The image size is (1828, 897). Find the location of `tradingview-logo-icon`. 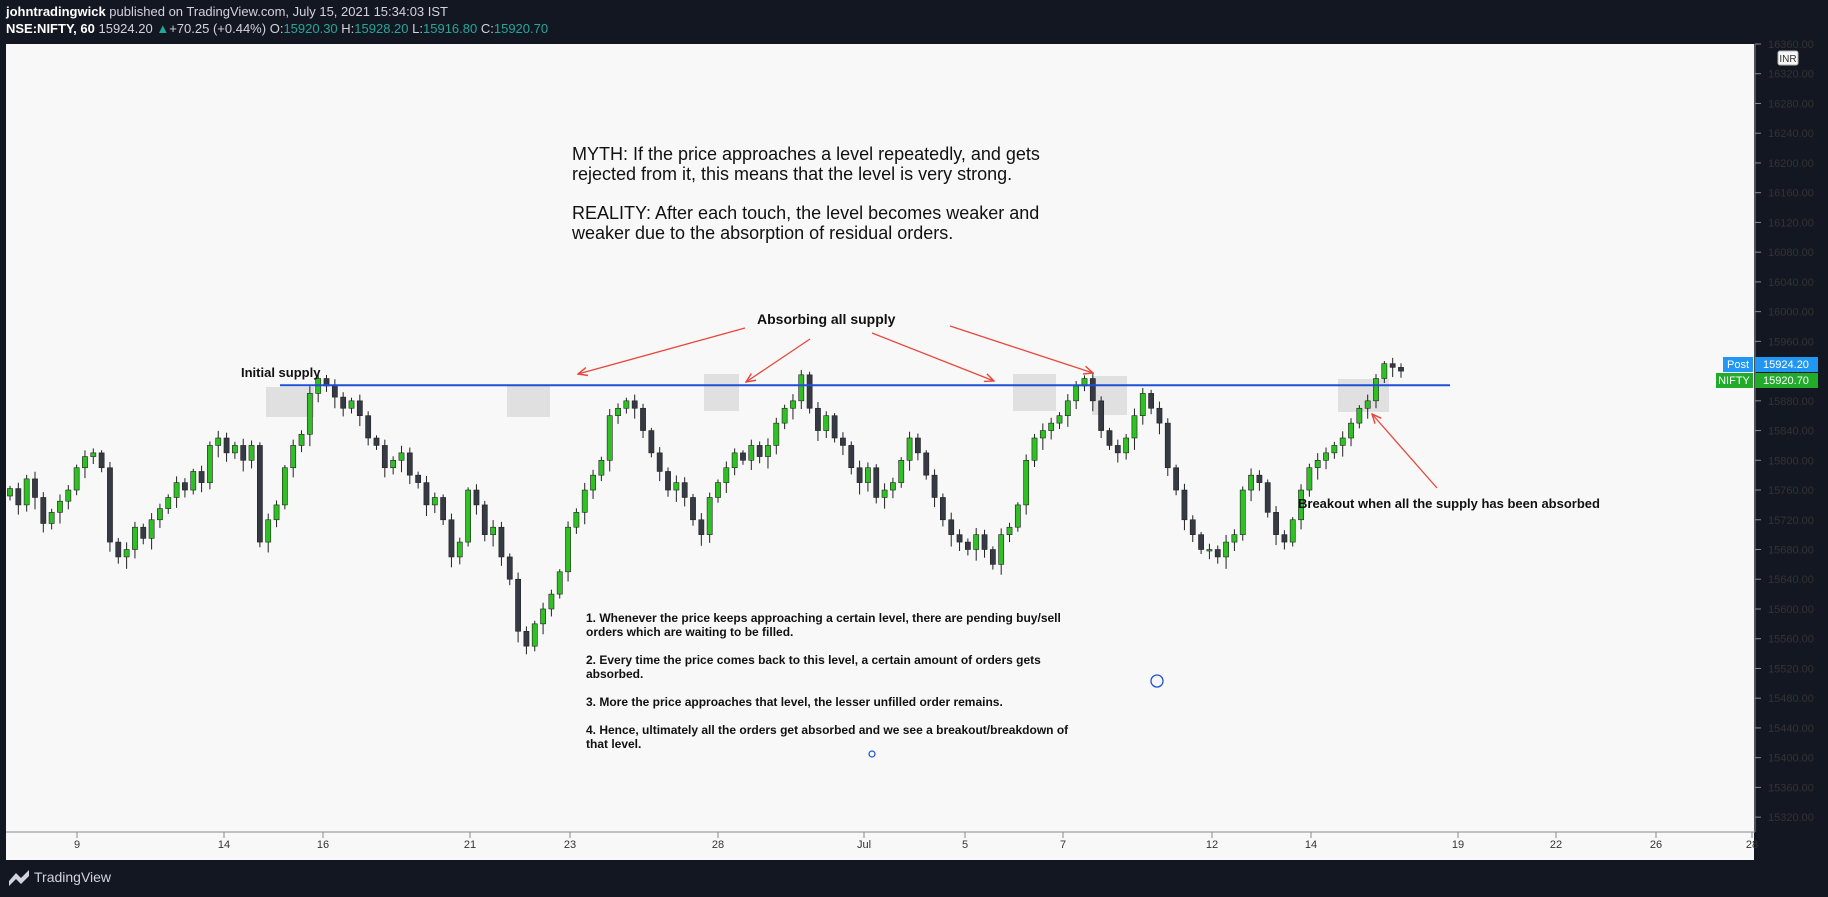

tradingview-logo-icon is located at coordinates (19, 878).